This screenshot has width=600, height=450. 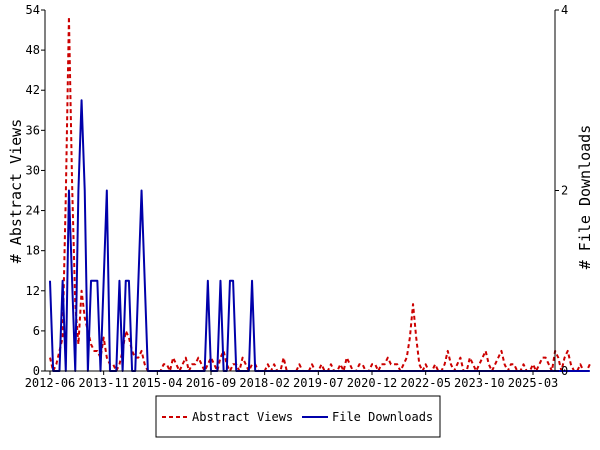 I want to click on left-tick-label: 36, so click(x=33, y=130).